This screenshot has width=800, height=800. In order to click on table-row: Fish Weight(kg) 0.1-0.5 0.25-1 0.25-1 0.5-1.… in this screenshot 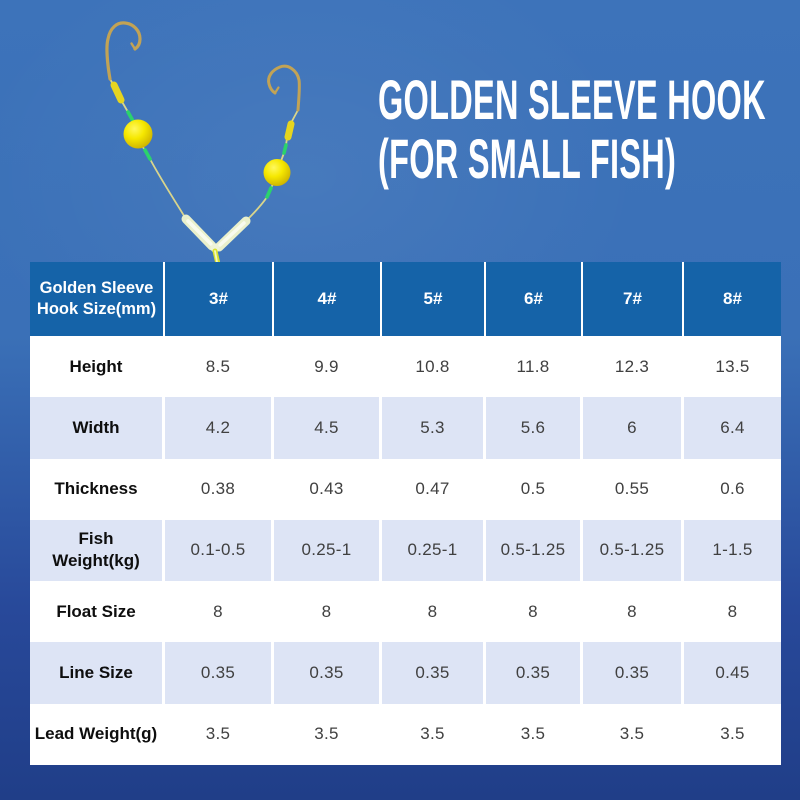, I will do `click(405, 550)`.